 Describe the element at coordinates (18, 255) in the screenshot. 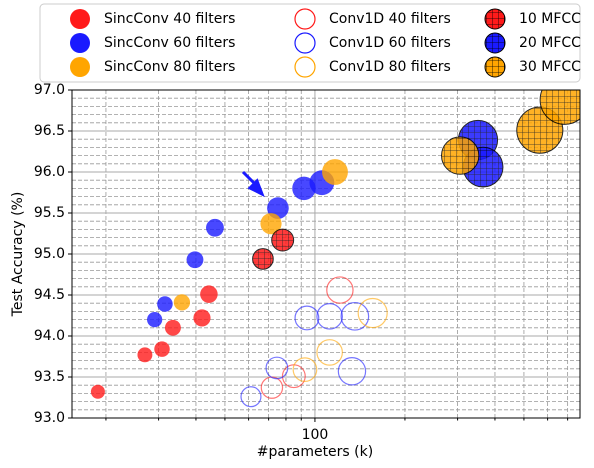

I see `y-axis-label: Test Accuracy (%)` at that location.